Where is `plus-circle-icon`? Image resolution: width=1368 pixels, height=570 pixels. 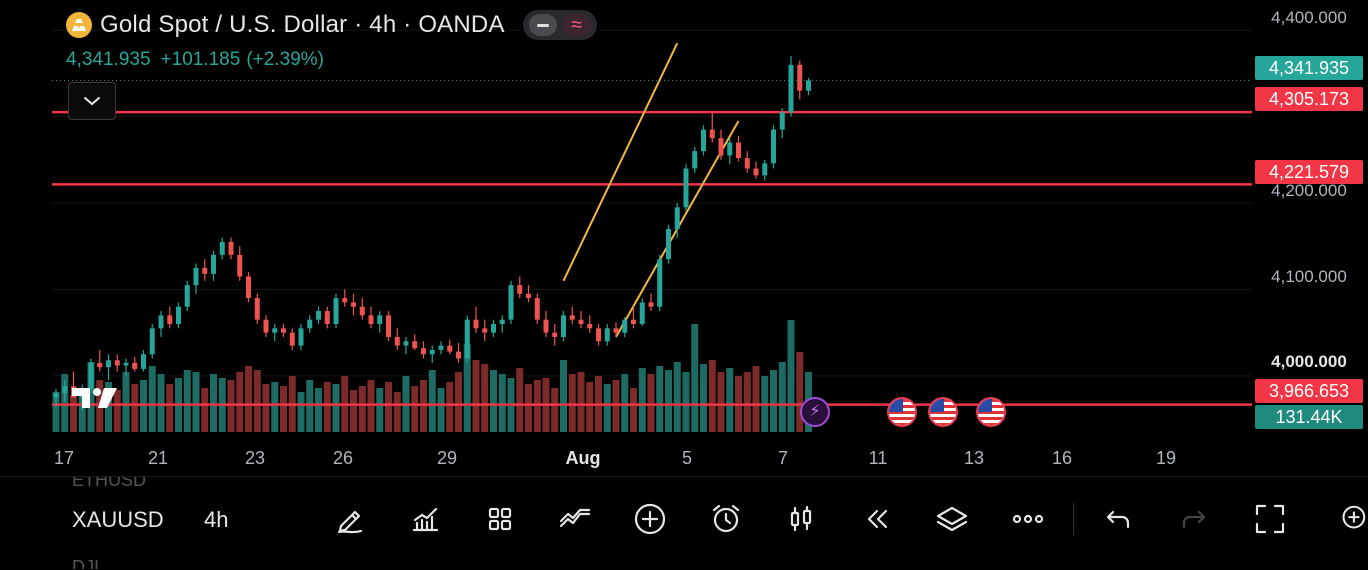 plus-circle-icon is located at coordinates (650, 519).